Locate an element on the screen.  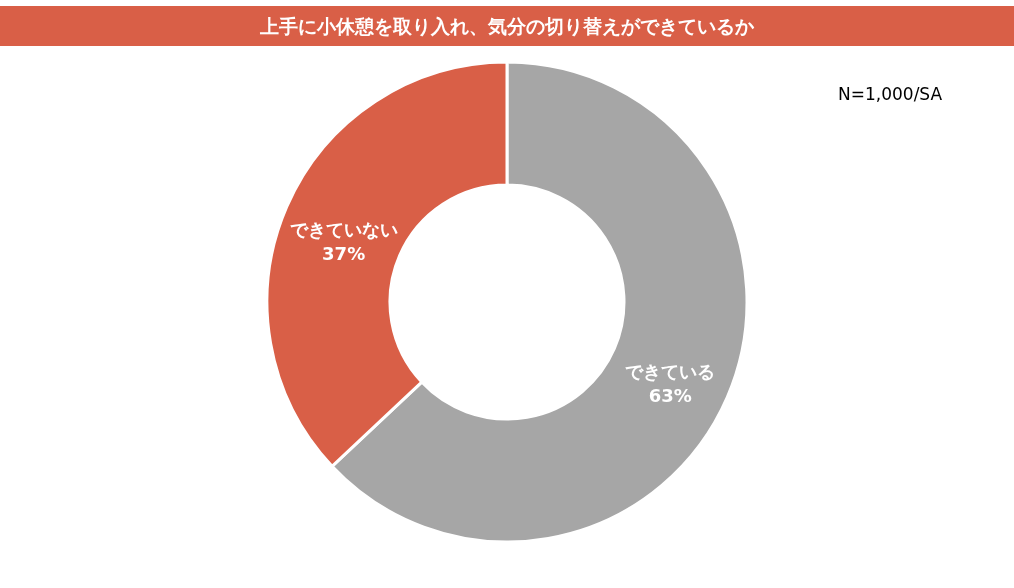
data-label: 63% is located at coordinates (670, 395).